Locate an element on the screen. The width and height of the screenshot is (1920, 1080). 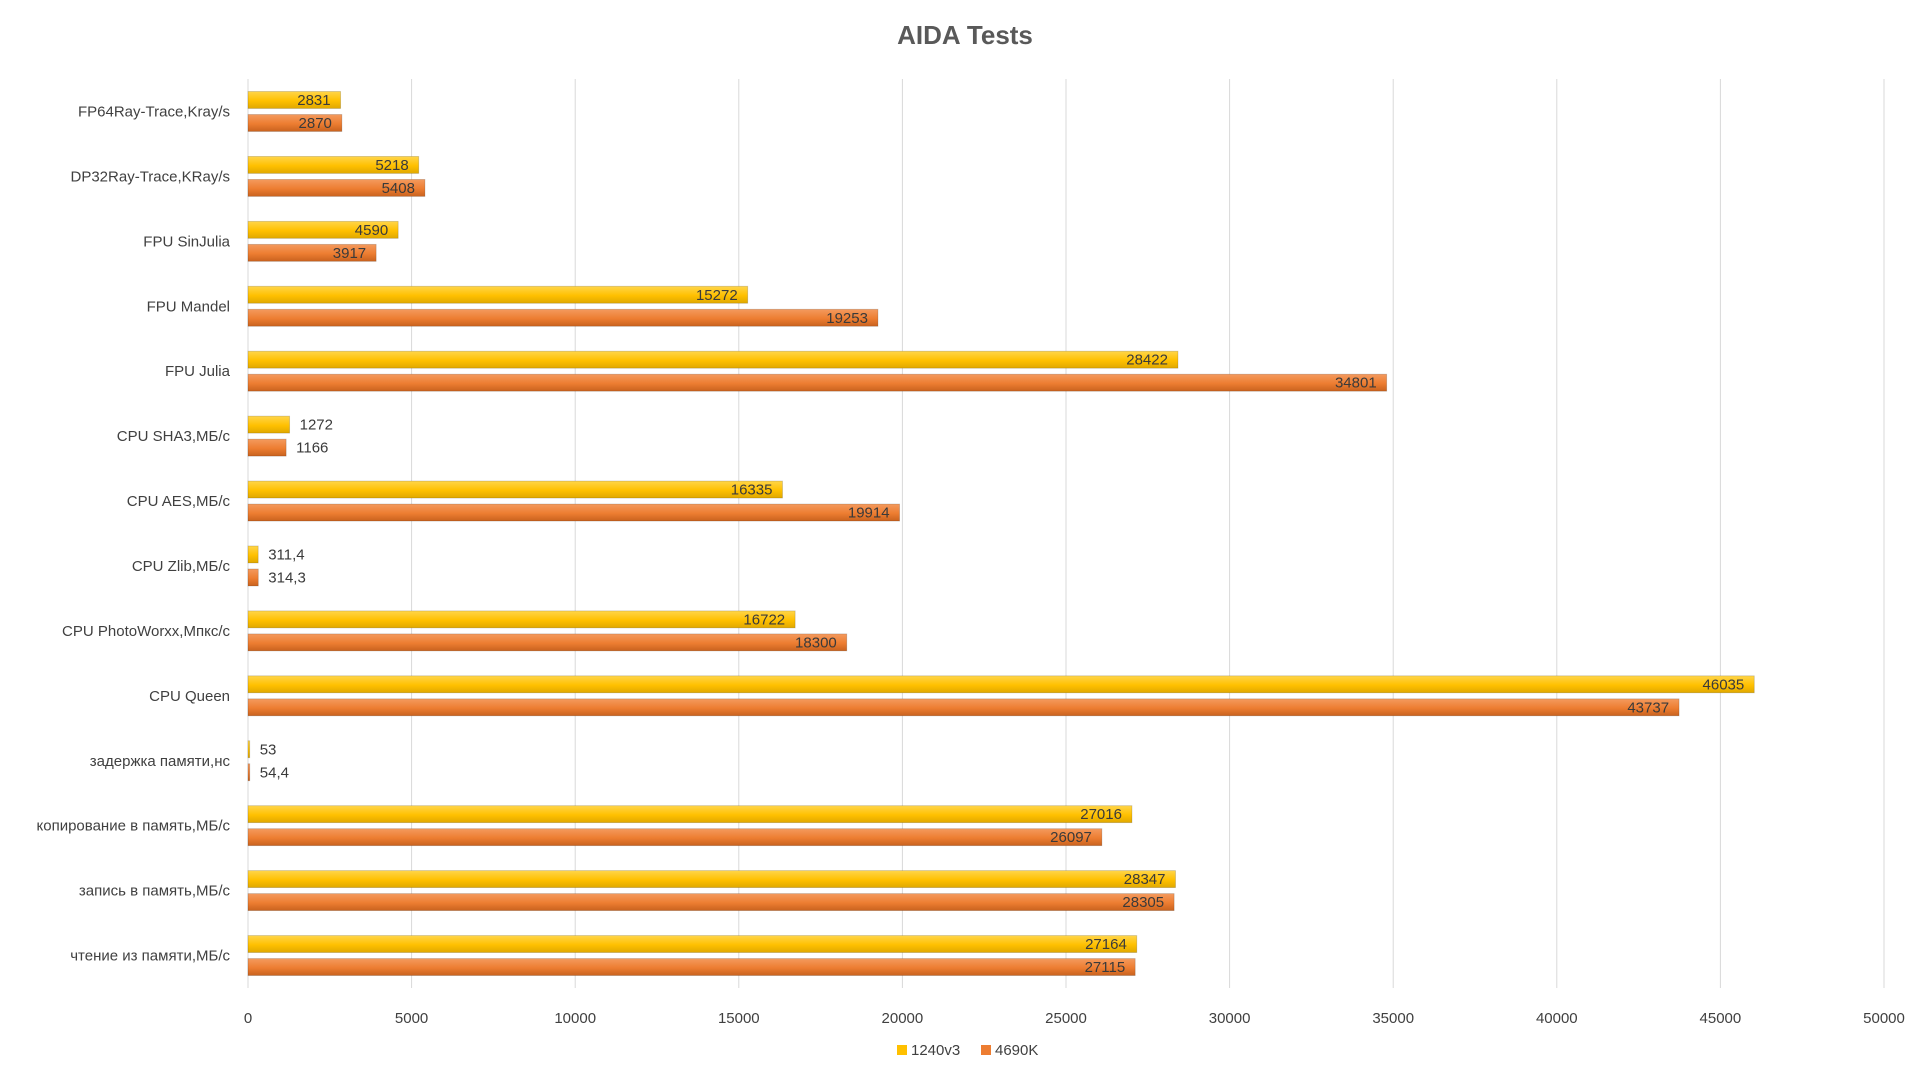
data-label: 311,4 is located at coordinates (286, 554).